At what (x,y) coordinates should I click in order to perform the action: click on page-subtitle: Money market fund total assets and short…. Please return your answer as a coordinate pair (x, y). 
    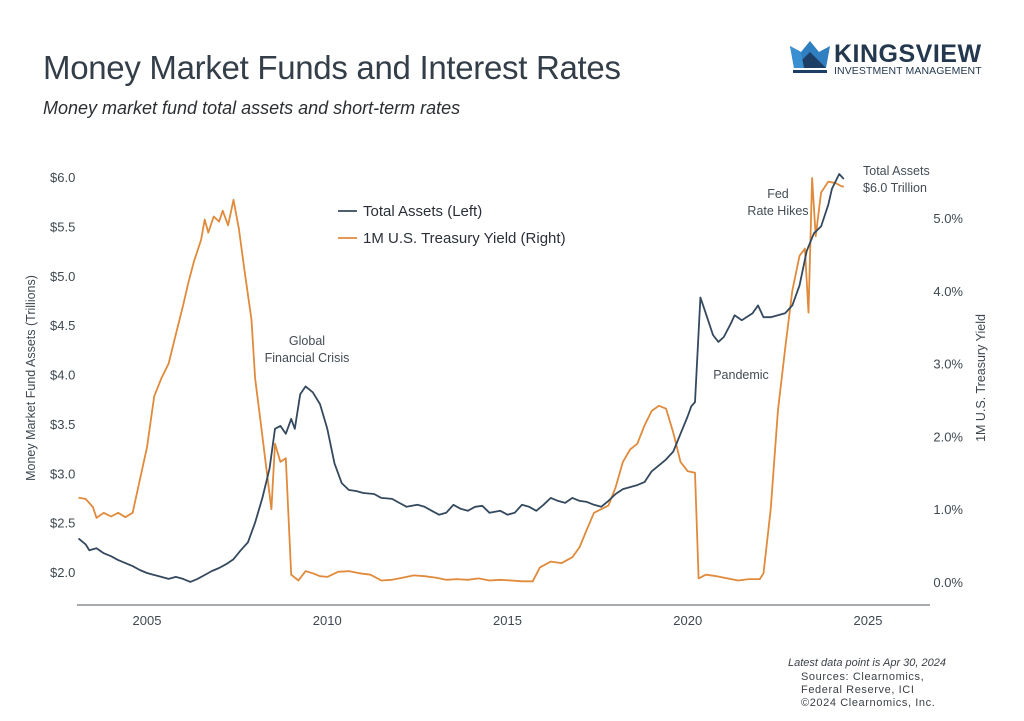
    Looking at the image, I should click on (252, 108).